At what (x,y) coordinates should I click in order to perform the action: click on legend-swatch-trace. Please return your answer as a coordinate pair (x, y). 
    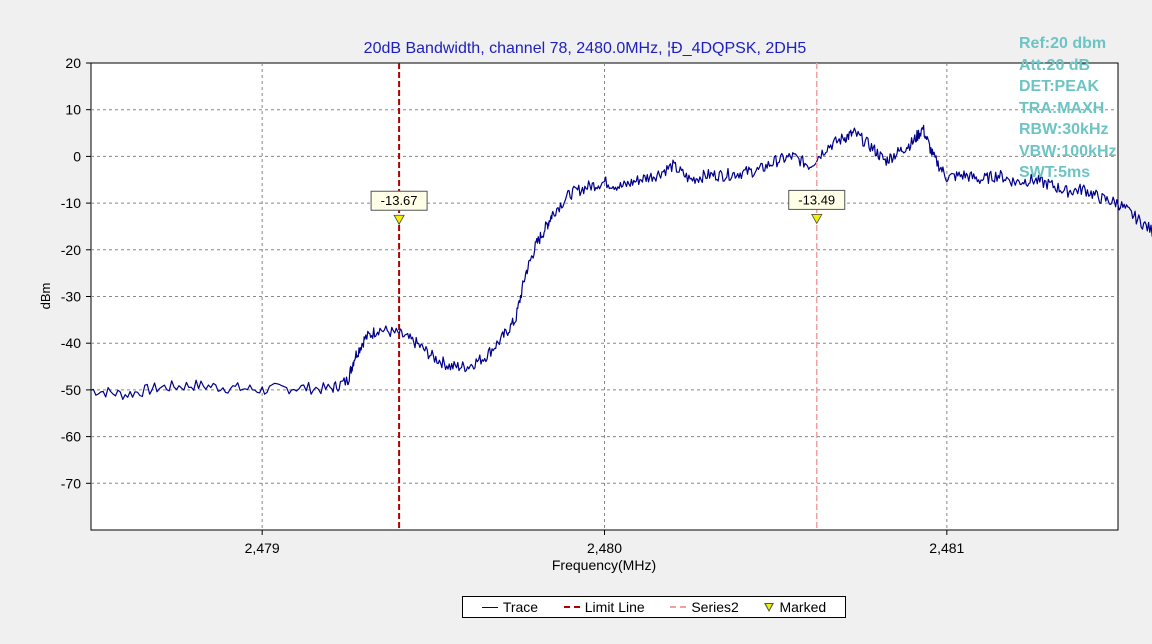
    Looking at the image, I should click on (489, 607).